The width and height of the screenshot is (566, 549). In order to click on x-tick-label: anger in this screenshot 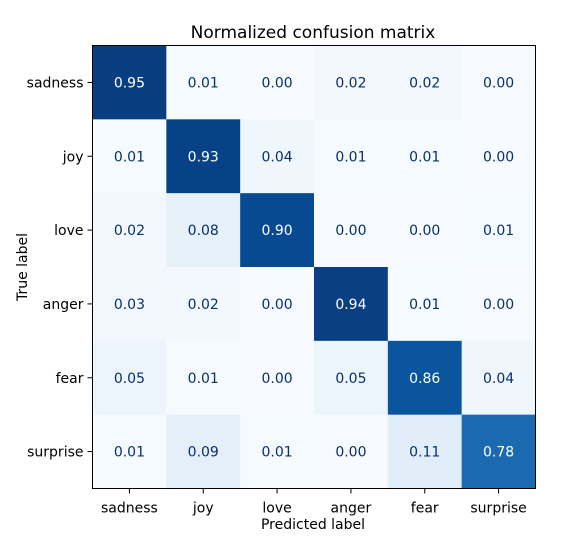, I will do `click(351, 509)`.